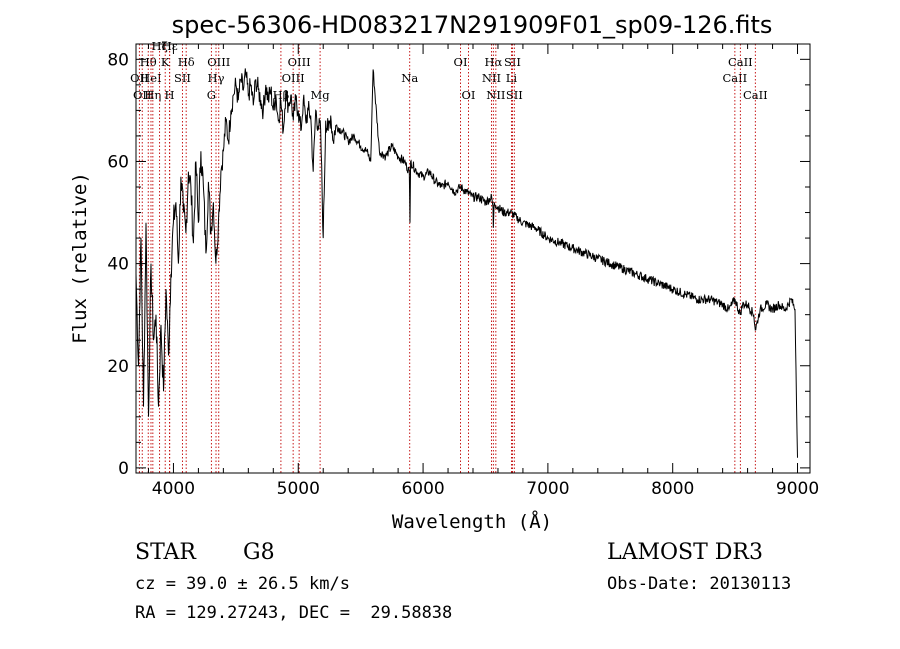  Describe the element at coordinates (493, 62) in the screenshot. I see `spectral-line-label-22: Hα` at that location.